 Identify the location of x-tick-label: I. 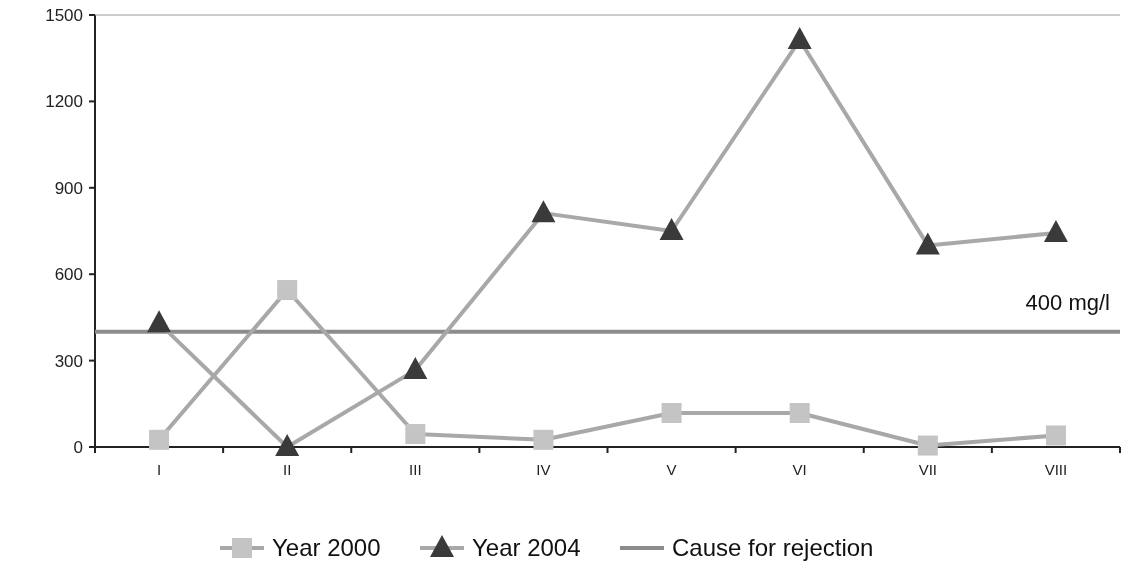
(159, 469).